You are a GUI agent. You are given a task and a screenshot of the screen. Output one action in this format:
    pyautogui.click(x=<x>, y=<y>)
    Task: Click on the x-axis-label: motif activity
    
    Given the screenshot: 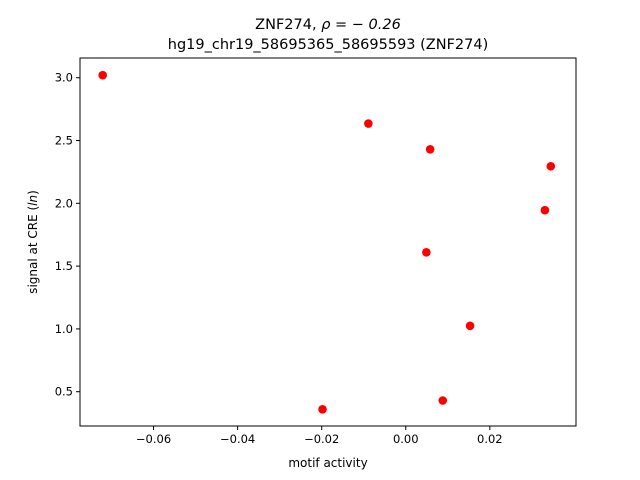 What is the action you would take?
    pyautogui.click(x=327, y=463)
    